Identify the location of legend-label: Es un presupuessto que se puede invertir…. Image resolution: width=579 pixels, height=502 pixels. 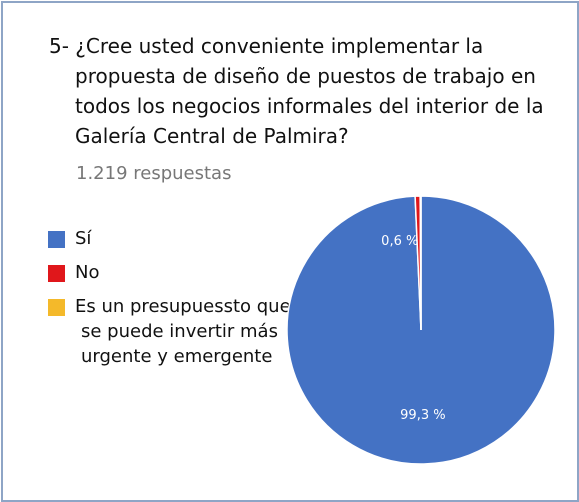
(183, 331).